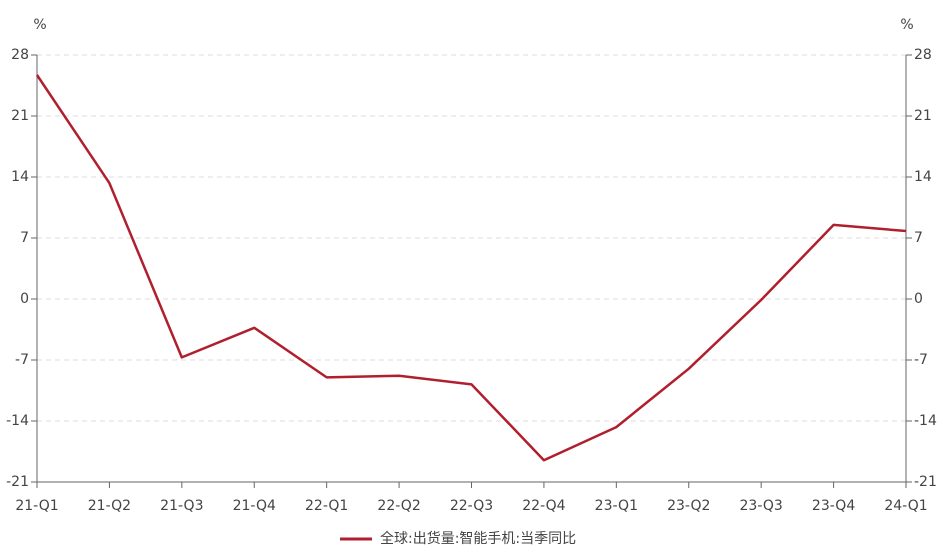 This screenshot has width=952, height=553. I want to click on x-tick-label: 22-Q4, so click(543, 506).